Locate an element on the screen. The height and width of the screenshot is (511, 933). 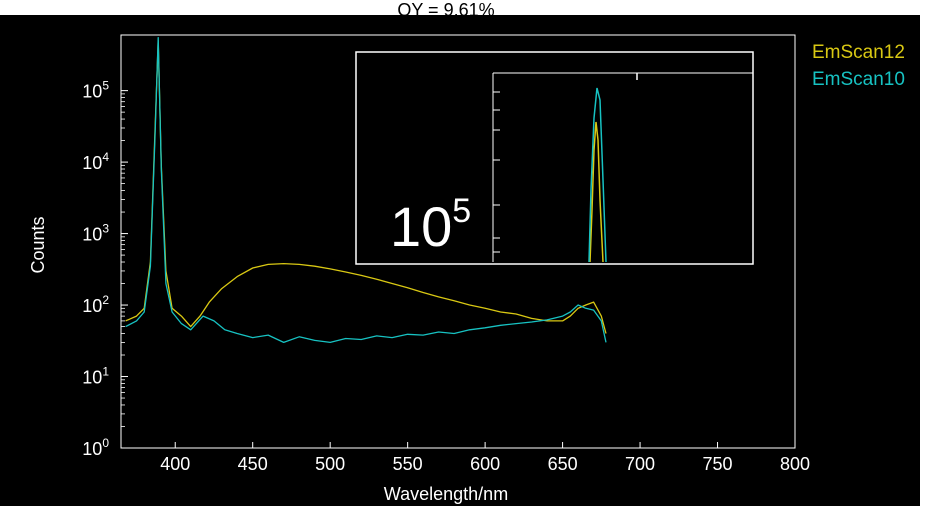
x-axis-label: Wavelength/nm is located at coordinates (446, 494).